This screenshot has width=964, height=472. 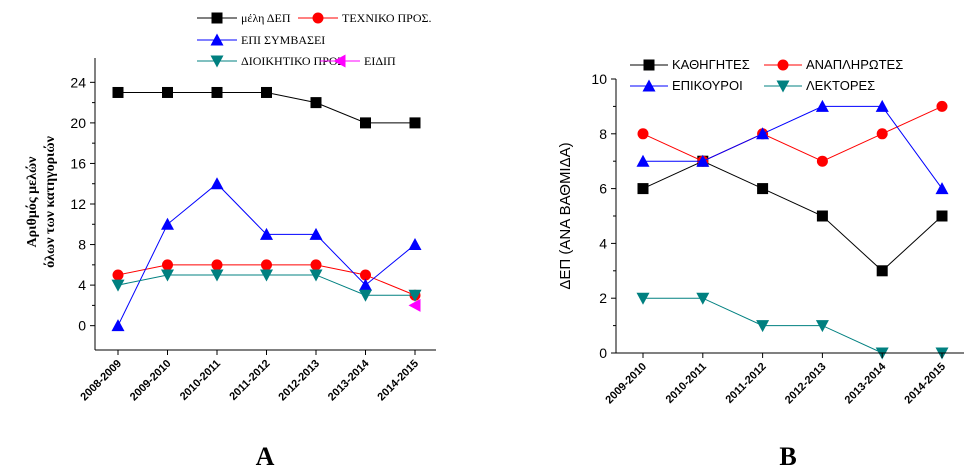 What do you see at coordinates (386, 18) in the screenshot?
I see `legend-label: ΤΕΧΝΙΚΟ ΠΡΟΣ.` at bounding box center [386, 18].